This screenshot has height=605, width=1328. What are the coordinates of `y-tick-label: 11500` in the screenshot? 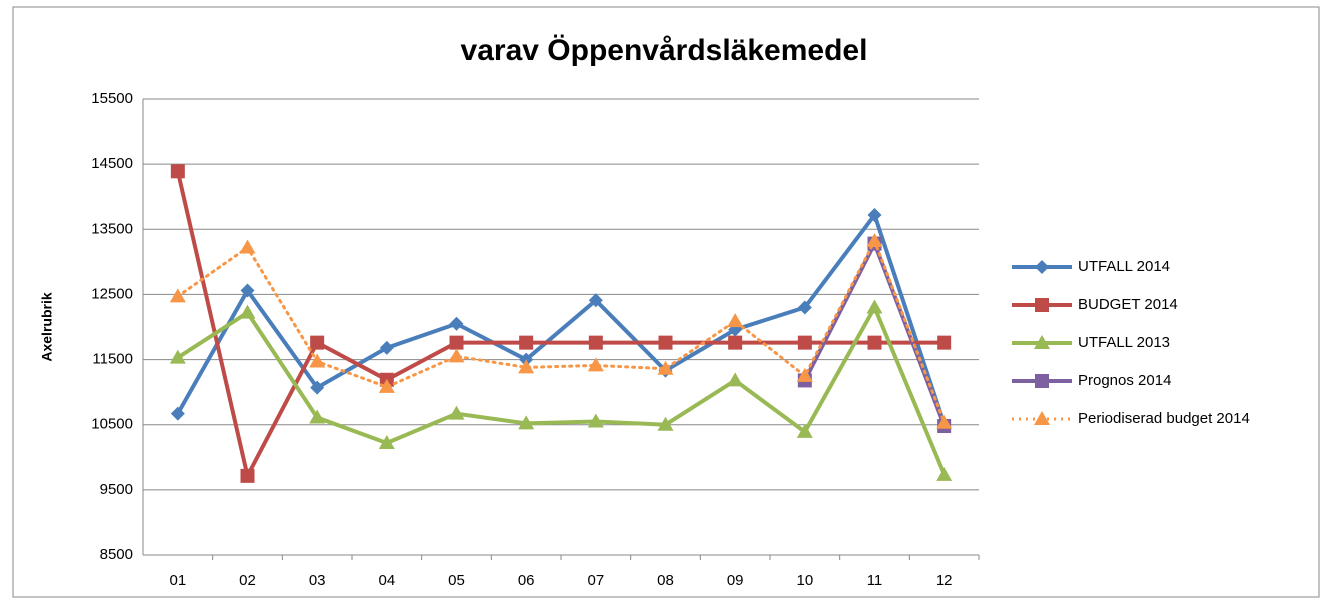 It's located at (112, 359).